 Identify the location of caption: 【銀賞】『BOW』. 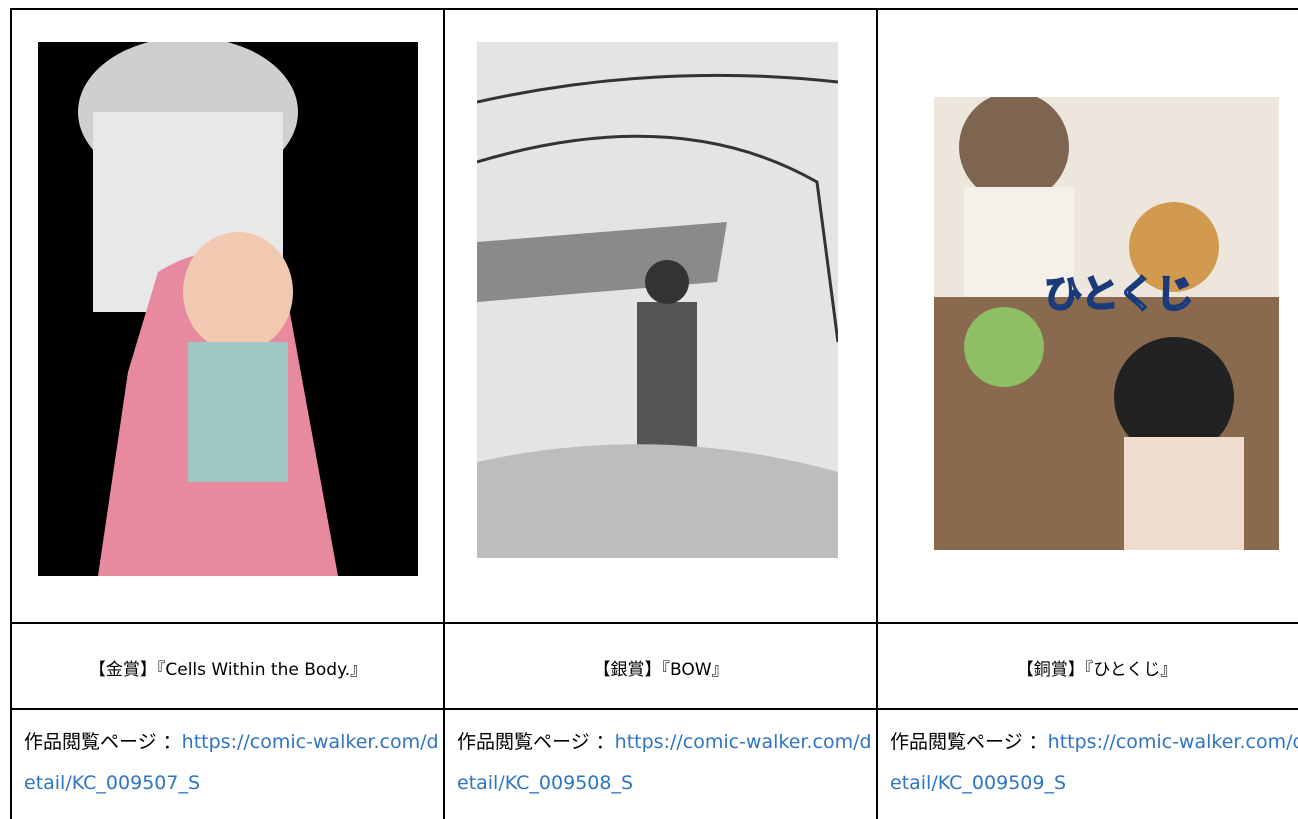
(660, 666).